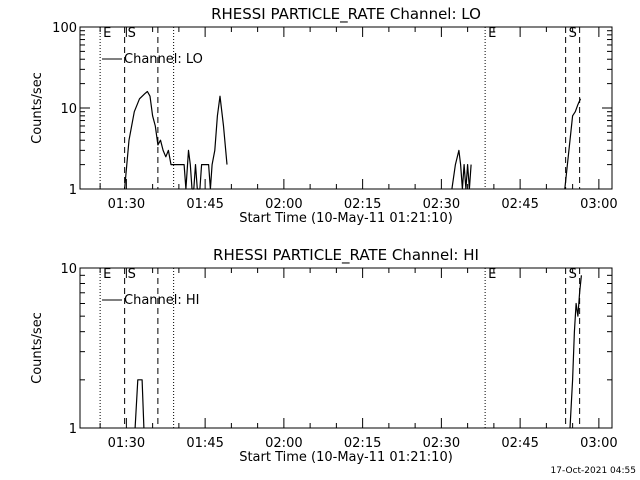  I want to click on y-tick-label: 100, so click(64, 28).